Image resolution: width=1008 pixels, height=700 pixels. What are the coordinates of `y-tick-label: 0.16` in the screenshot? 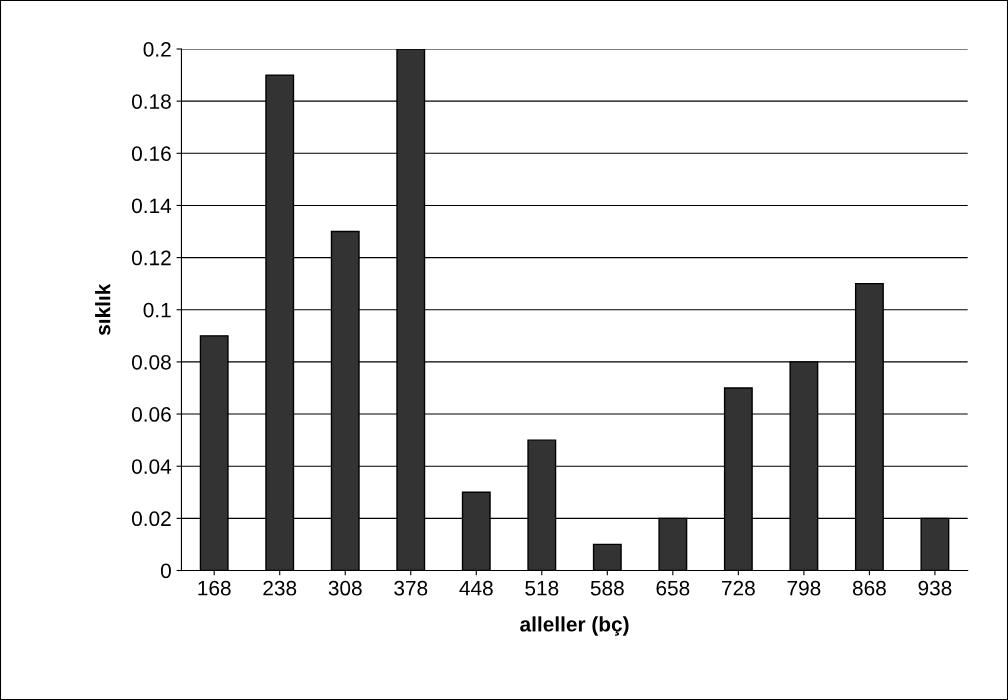 It's located at (151, 154).